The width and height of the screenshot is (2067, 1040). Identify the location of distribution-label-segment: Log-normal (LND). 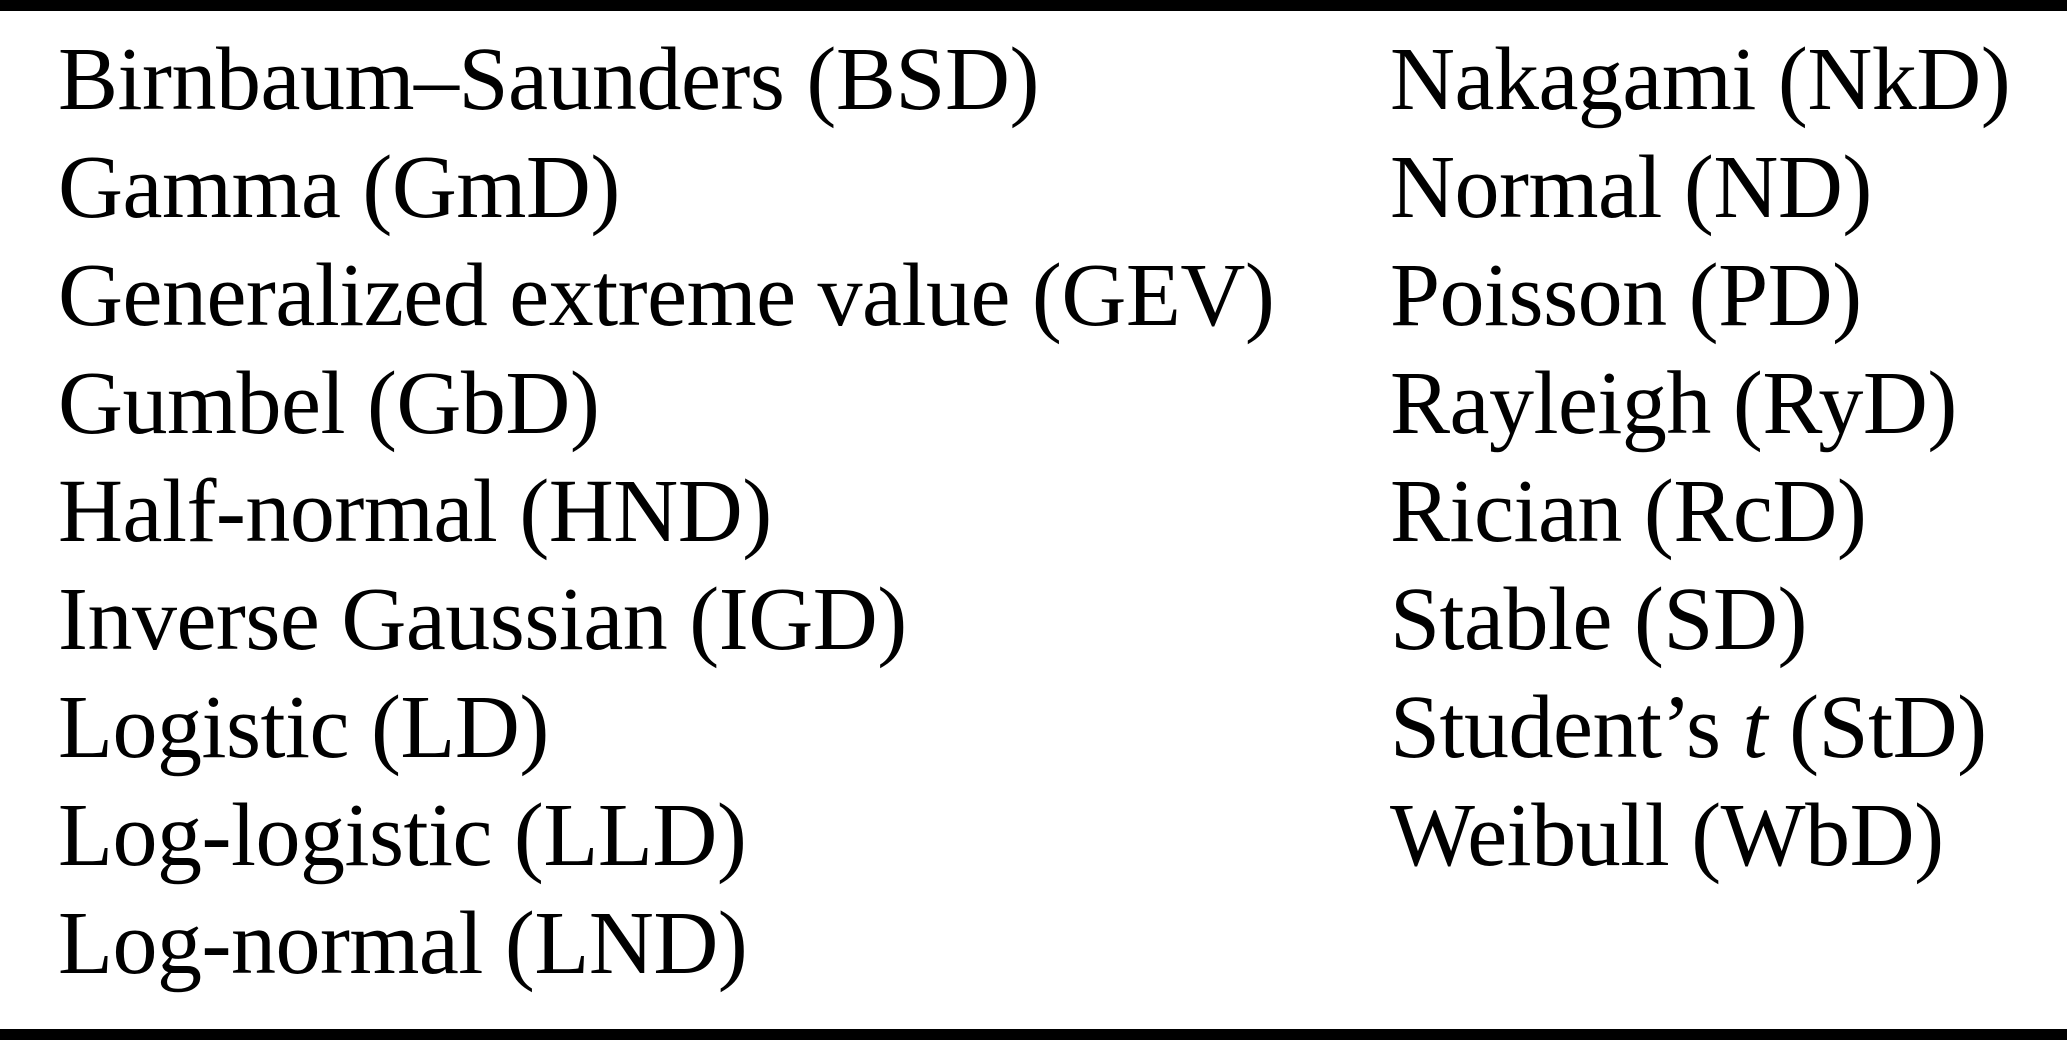
(403, 943).